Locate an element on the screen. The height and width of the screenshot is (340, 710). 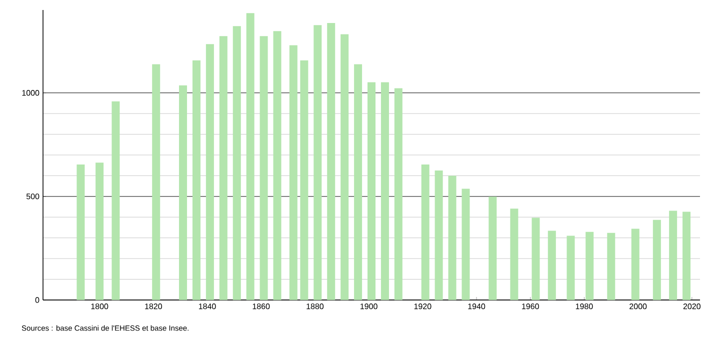
y-tick-label: 500 is located at coordinates (33, 197).